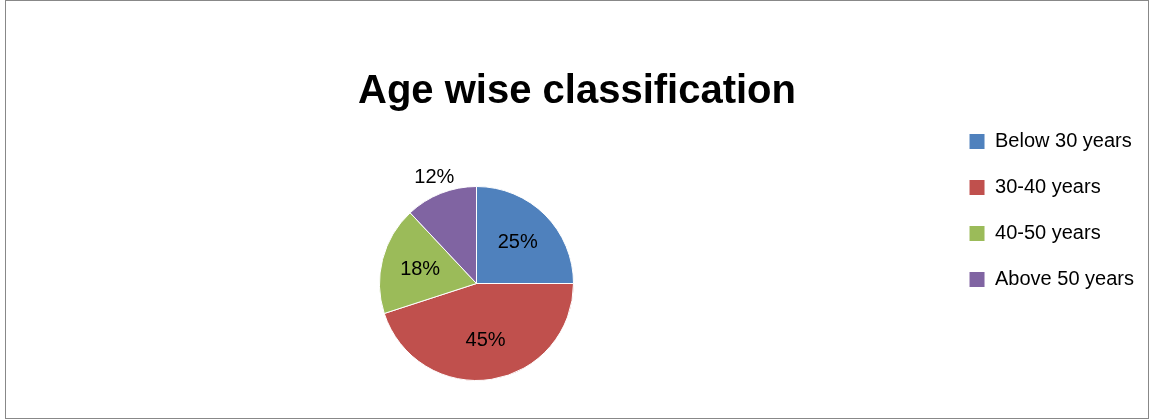 The image size is (1154, 419). Describe the element at coordinates (434, 175) in the screenshot. I see `data-label: 12%` at that location.